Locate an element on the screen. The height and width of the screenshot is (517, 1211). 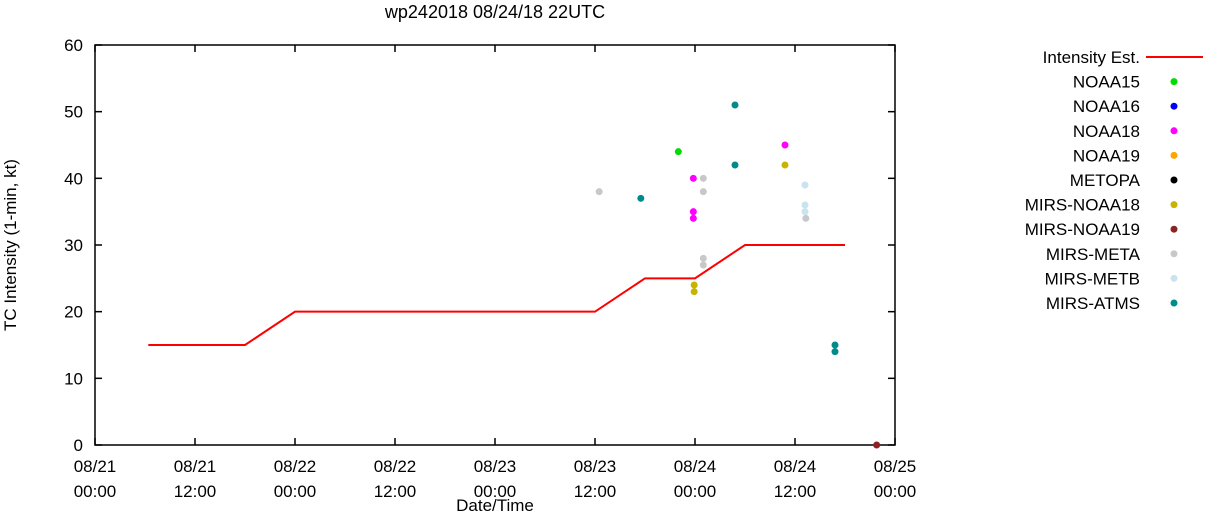
x-tick-label-date: 08/25 is located at coordinates (895, 466).